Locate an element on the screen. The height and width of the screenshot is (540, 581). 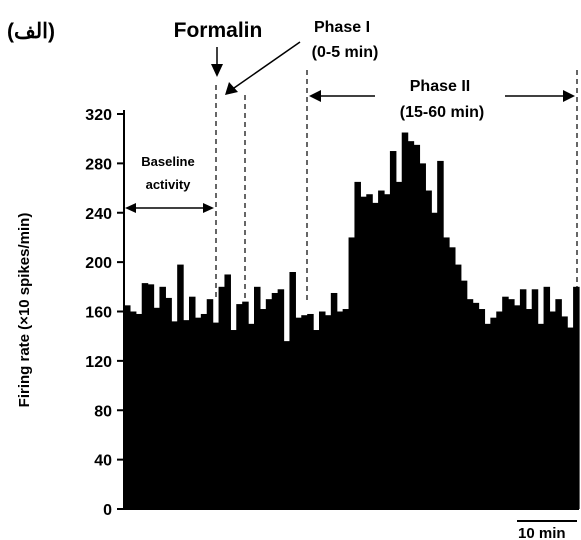
y-tick-label: 320 is located at coordinates (98, 115).